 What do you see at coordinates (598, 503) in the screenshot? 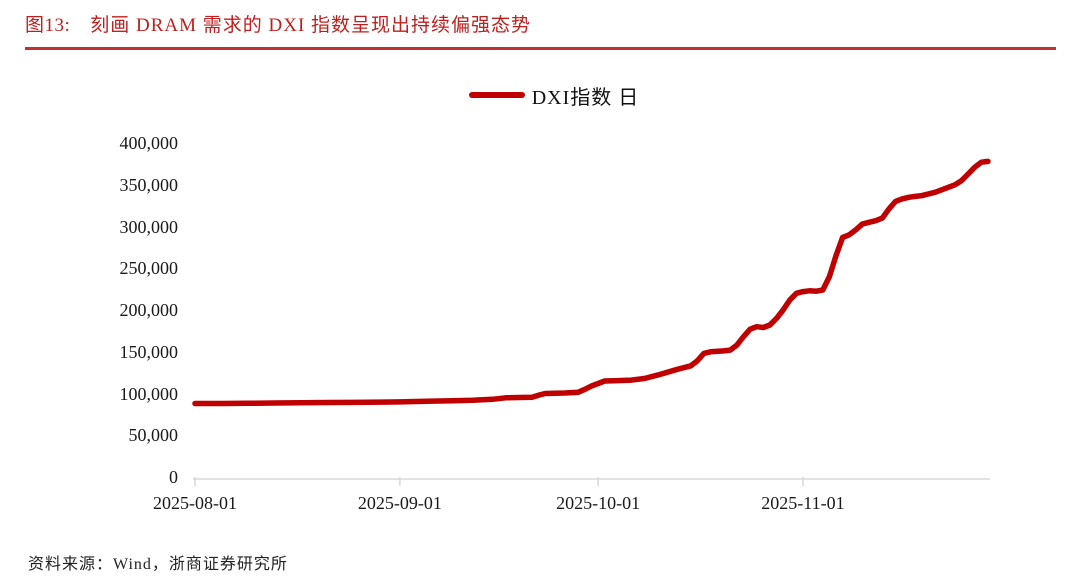
I see `x-axis-tick-label: 2025-10-01` at bounding box center [598, 503].